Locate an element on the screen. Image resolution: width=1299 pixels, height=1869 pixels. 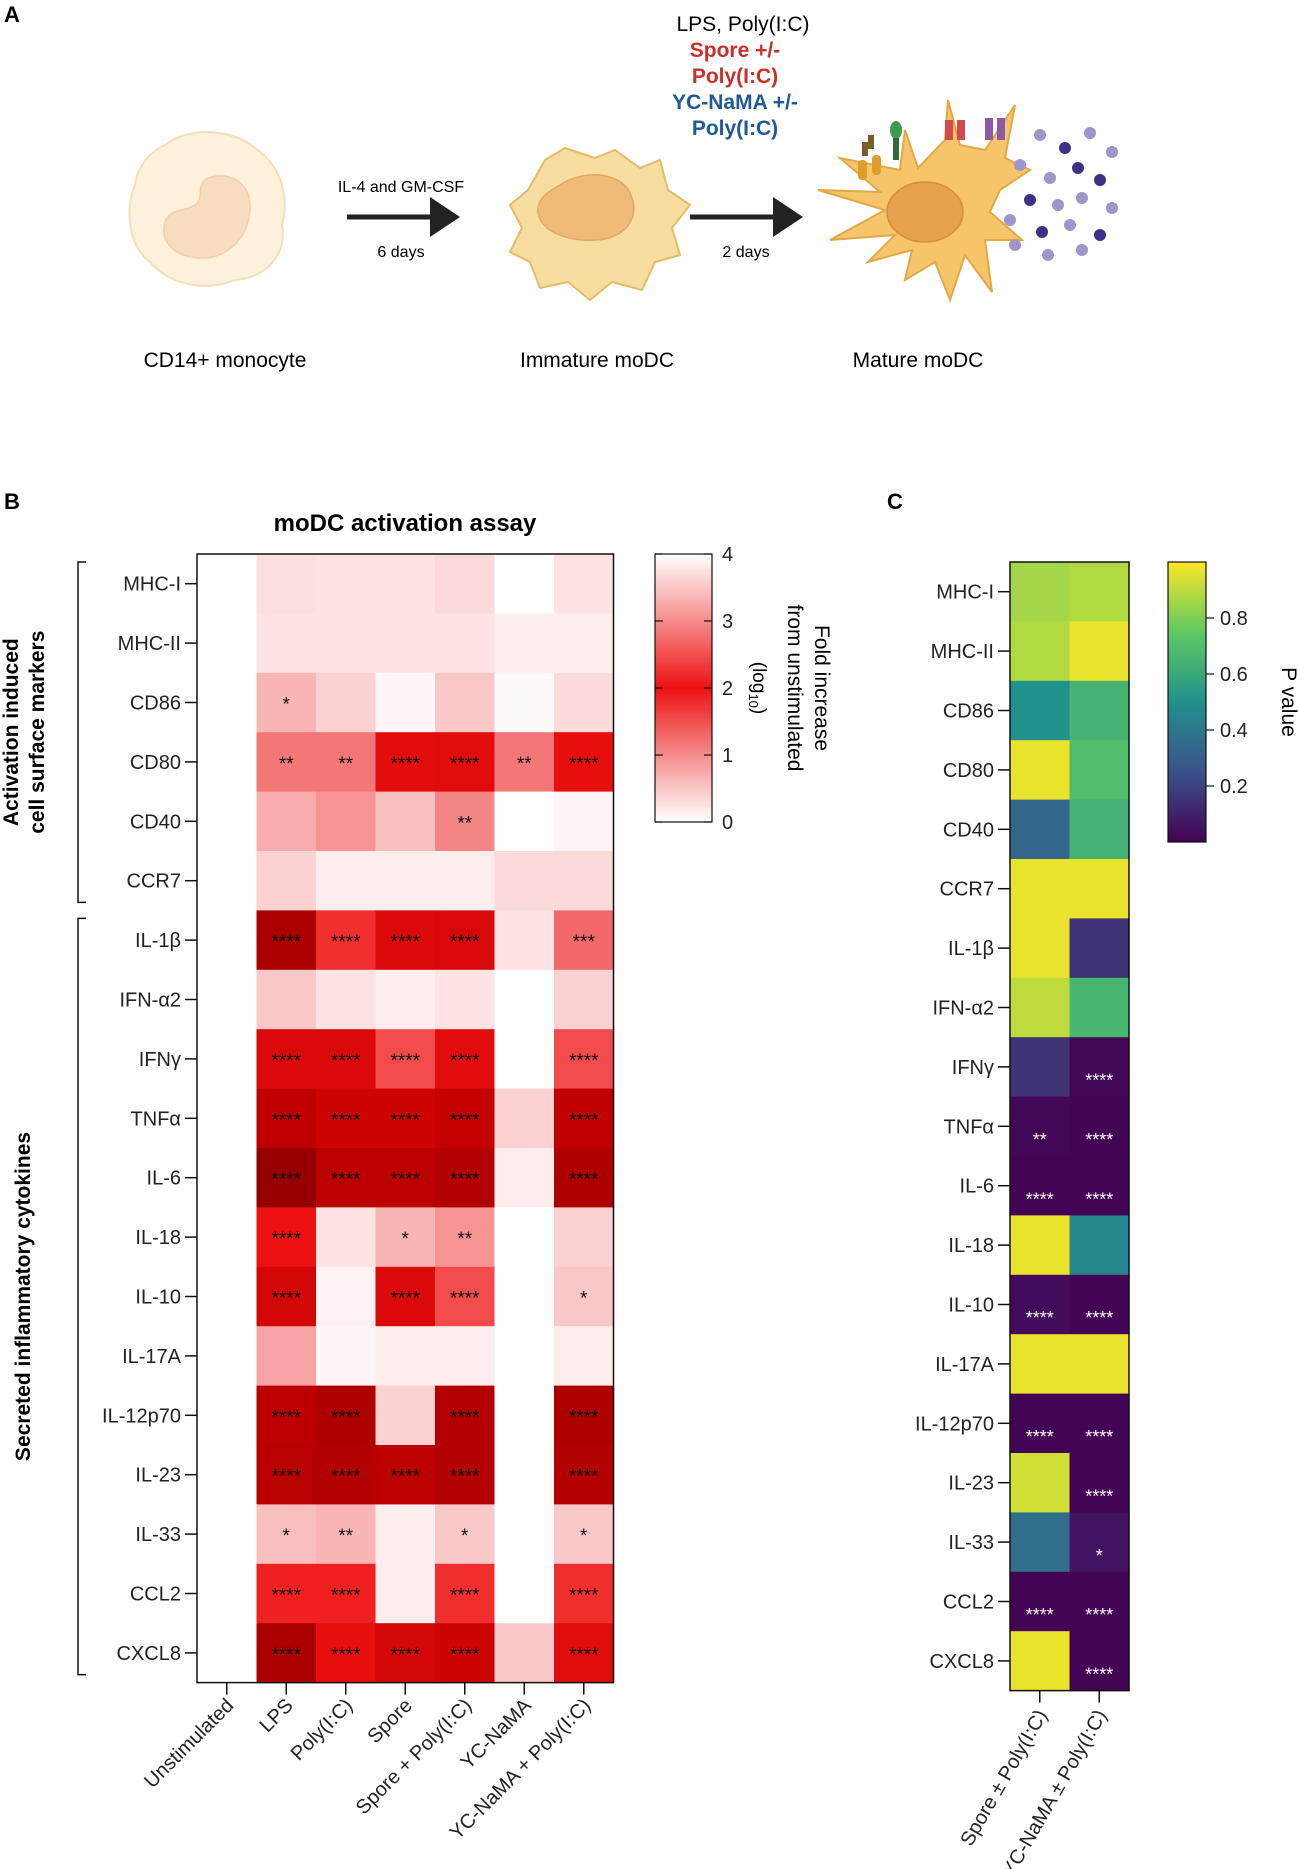
receptor-green-stem is located at coordinates (896, 149).